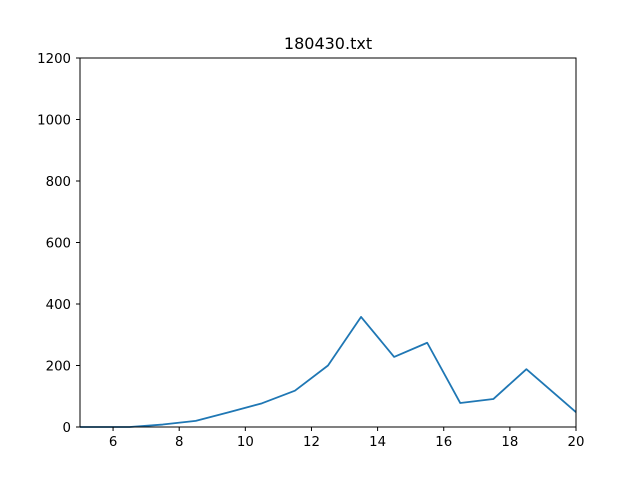 This screenshot has width=640, height=480. Describe the element at coordinates (113, 442) in the screenshot. I see `x-tick-label: 6` at that location.